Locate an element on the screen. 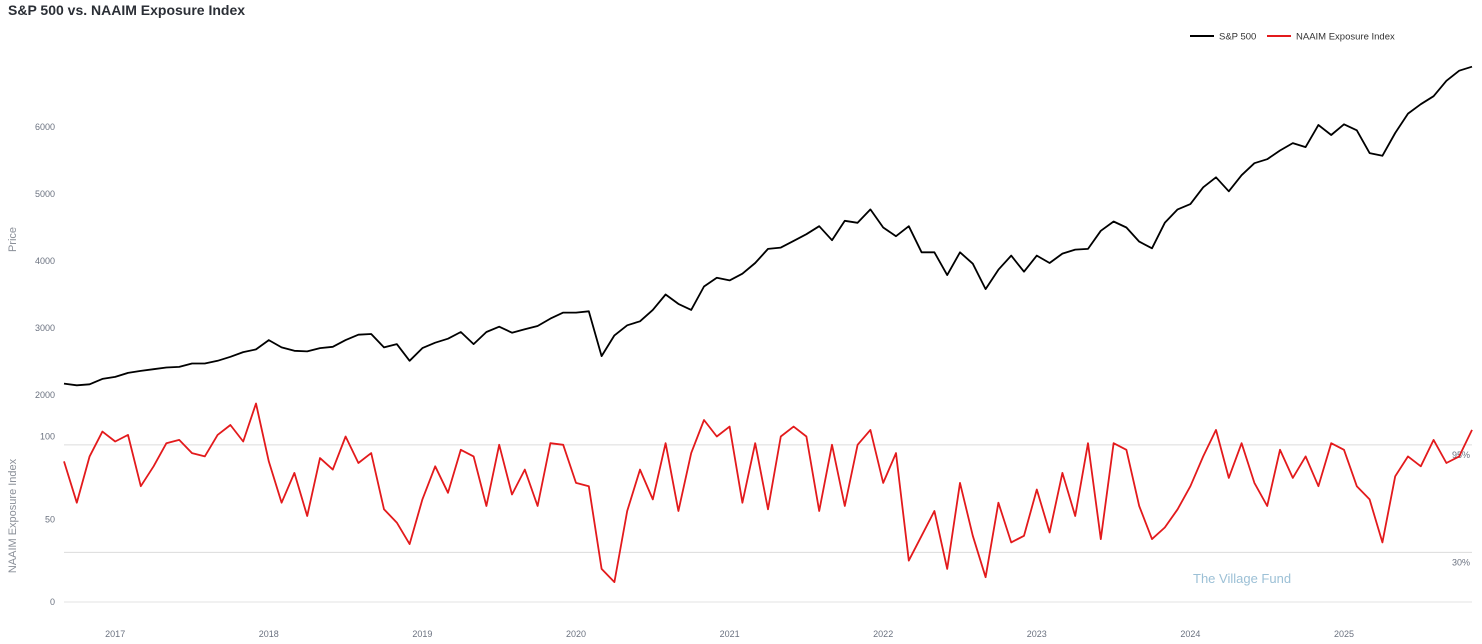 The height and width of the screenshot is (644, 1482). price-y-axis-title: Price is located at coordinates (13, 239).